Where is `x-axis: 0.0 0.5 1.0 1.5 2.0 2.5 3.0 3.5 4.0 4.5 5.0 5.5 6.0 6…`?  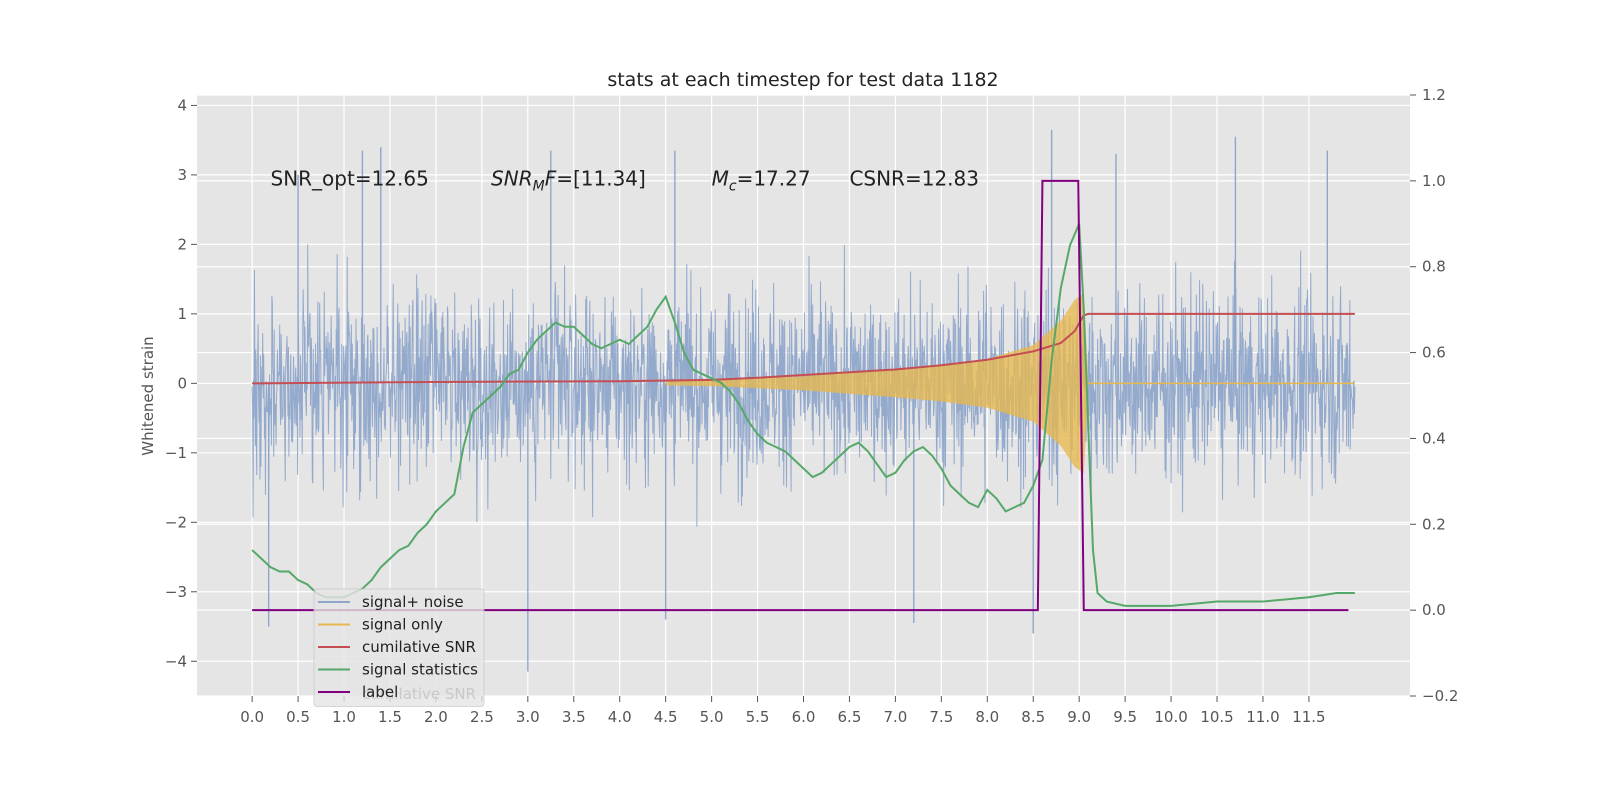 x-axis: 0.0 0.5 1.0 1.5 2.0 2.5 3.0 3.5 4.0 4.5 5.0 5.5 6.0 6… is located at coordinates (783, 711).